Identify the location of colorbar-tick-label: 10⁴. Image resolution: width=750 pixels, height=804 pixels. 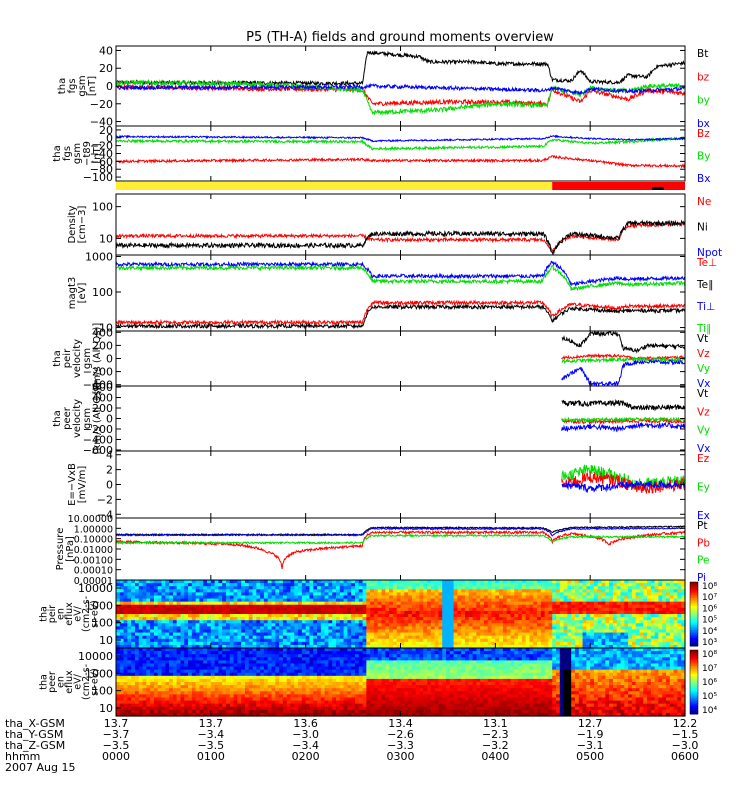
(709, 632).